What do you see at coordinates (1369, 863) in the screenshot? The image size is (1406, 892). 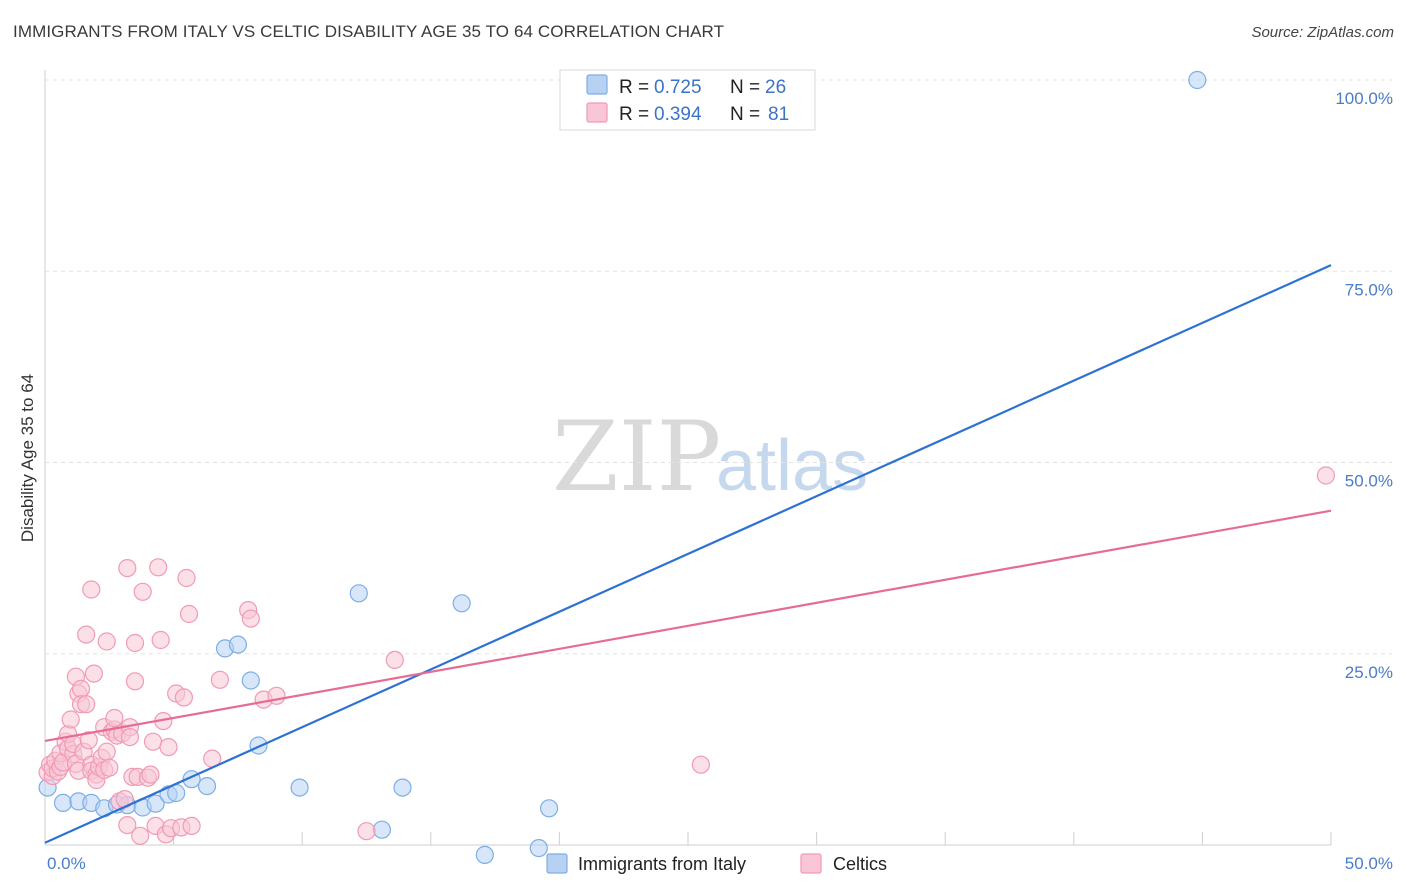 I see `x-tick-label-1: 50.0%` at bounding box center [1369, 863].